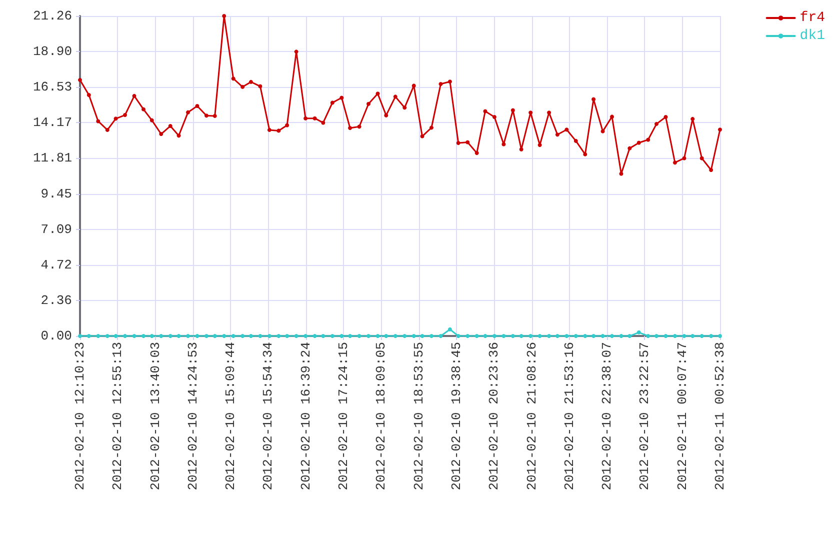 The width and height of the screenshot is (840, 560). What do you see at coordinates (56, 300) in the screenshot?
I see `y-tick-label: 2.36` at bounding box center [56, 300].